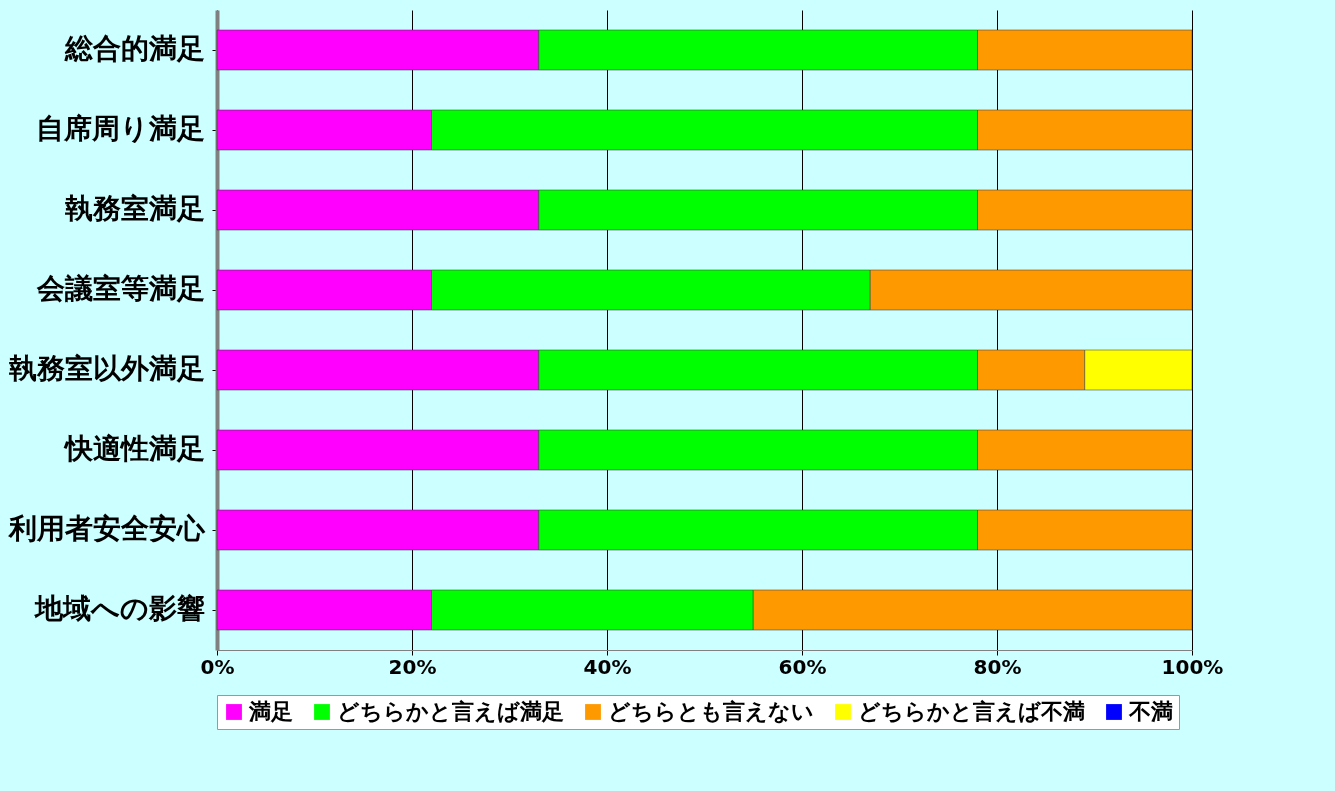 The image size is (1335, 791). What do you see at coordinates (450, 711) in the screenshot?
I see `legend-label: どちらかと言えば満足` at bounding box center [450, 711].